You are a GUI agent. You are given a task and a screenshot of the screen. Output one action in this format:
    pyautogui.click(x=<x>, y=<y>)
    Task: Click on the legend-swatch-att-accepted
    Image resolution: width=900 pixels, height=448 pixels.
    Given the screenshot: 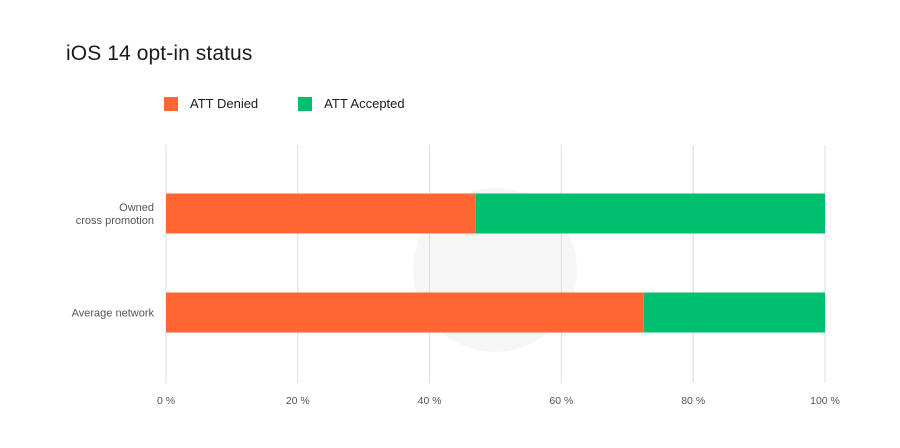 What is the action you would take?
    pyautogui.click(x=305, y=103)
    